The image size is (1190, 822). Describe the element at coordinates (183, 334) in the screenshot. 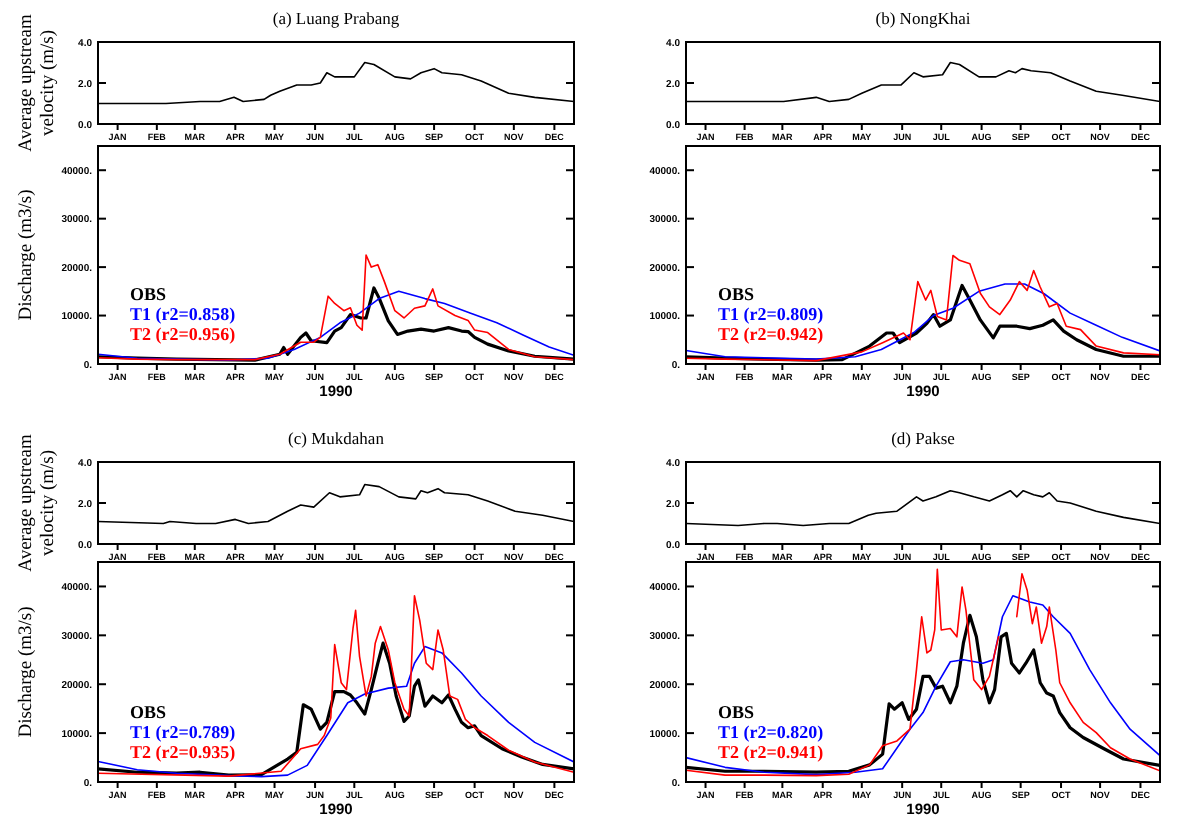

I see `series-label: T2 (r2=0.956)` at that location.